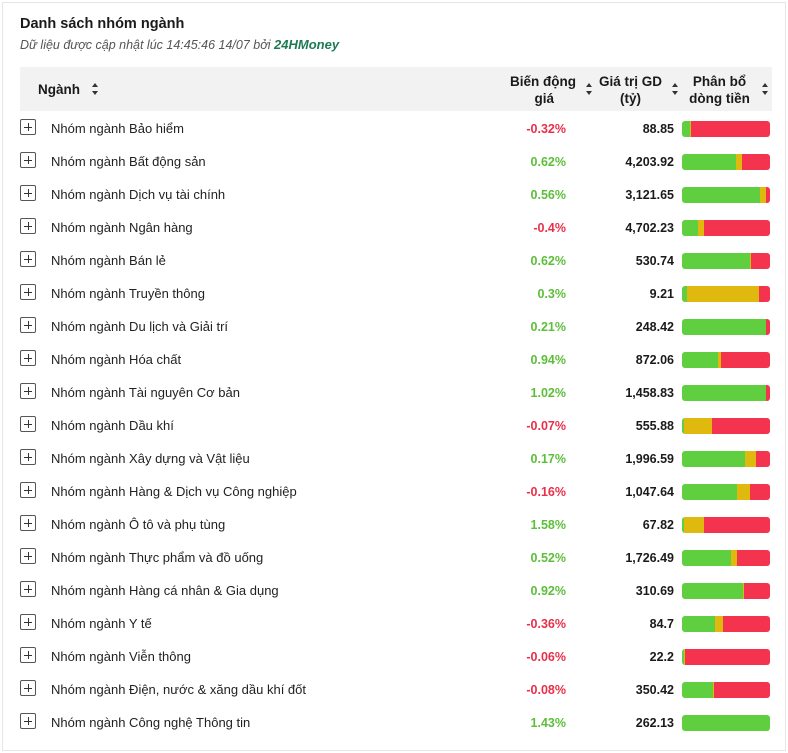 This screenshot has height=753, width=788. Describe the element at coordinates (630, 90) in the screenshot. I see `column-value: Giá trị GD (tỷ)` at that location.